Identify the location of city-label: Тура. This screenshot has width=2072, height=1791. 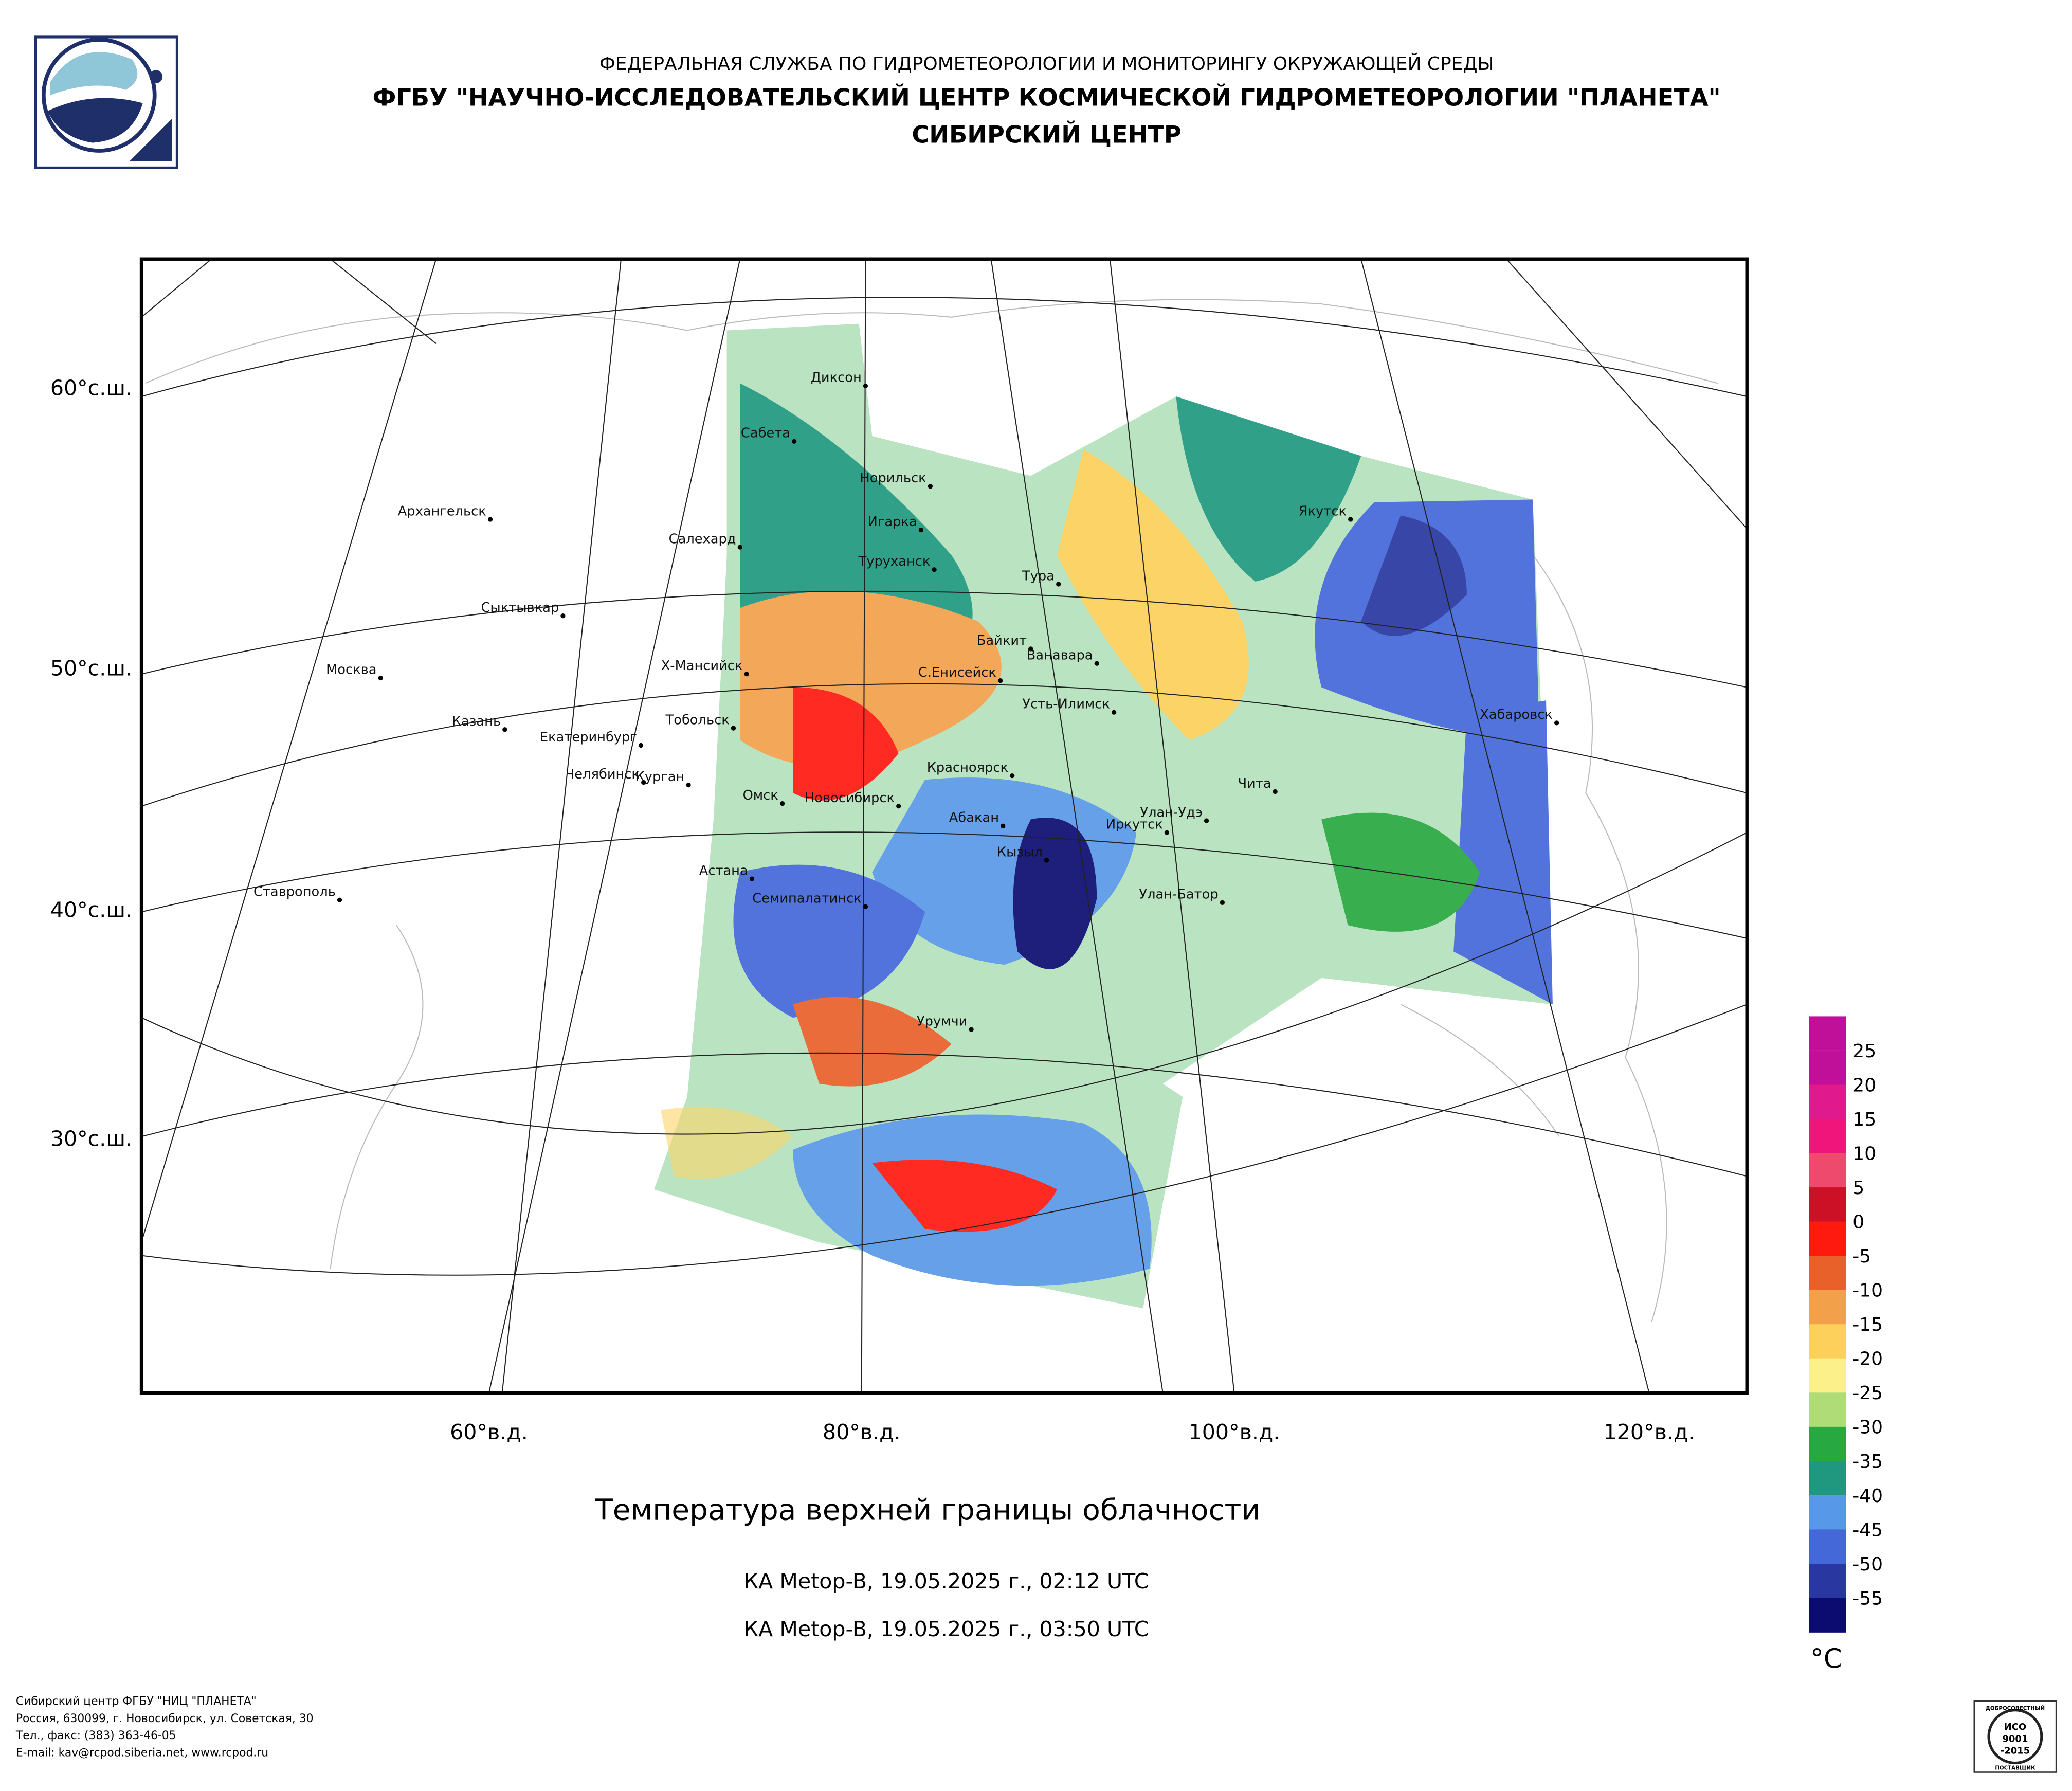
(1038, 576).